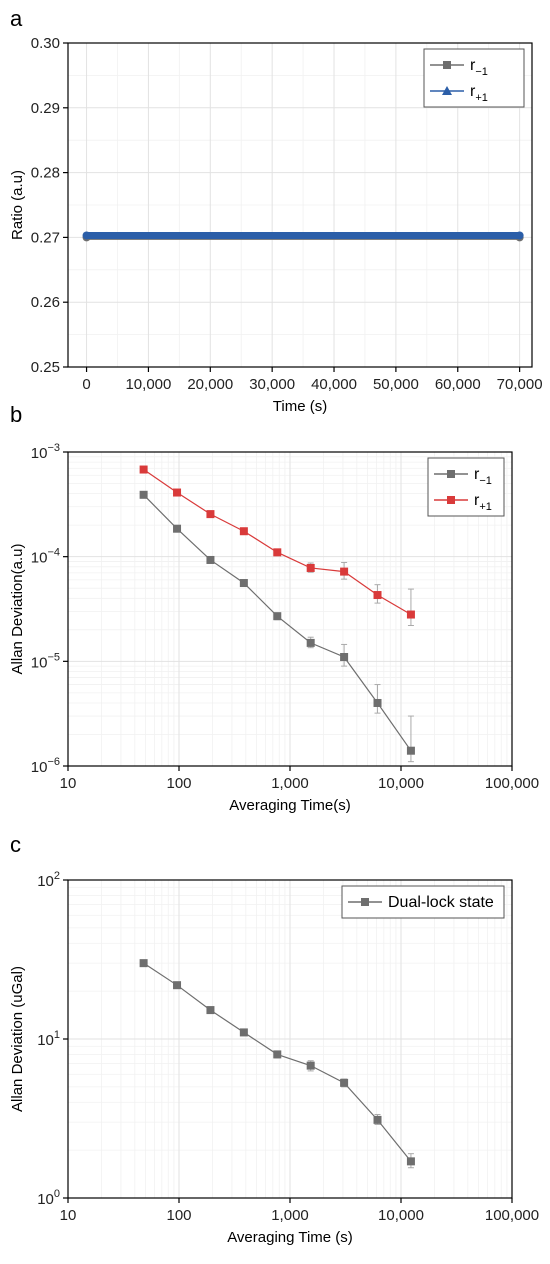  I want to click on panel-c-y-tick-label: 10⁰, so click(48, 1198).